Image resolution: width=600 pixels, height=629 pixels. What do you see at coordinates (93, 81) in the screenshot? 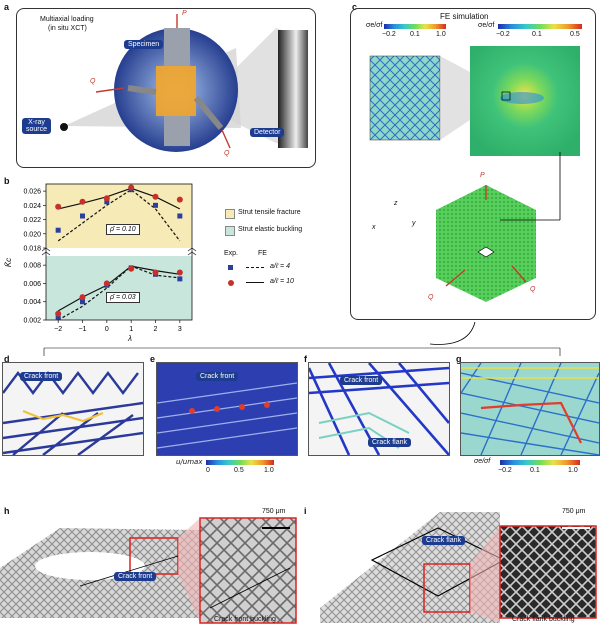
I see `load-q-left-label: Q` at bounding box center [93, 81].